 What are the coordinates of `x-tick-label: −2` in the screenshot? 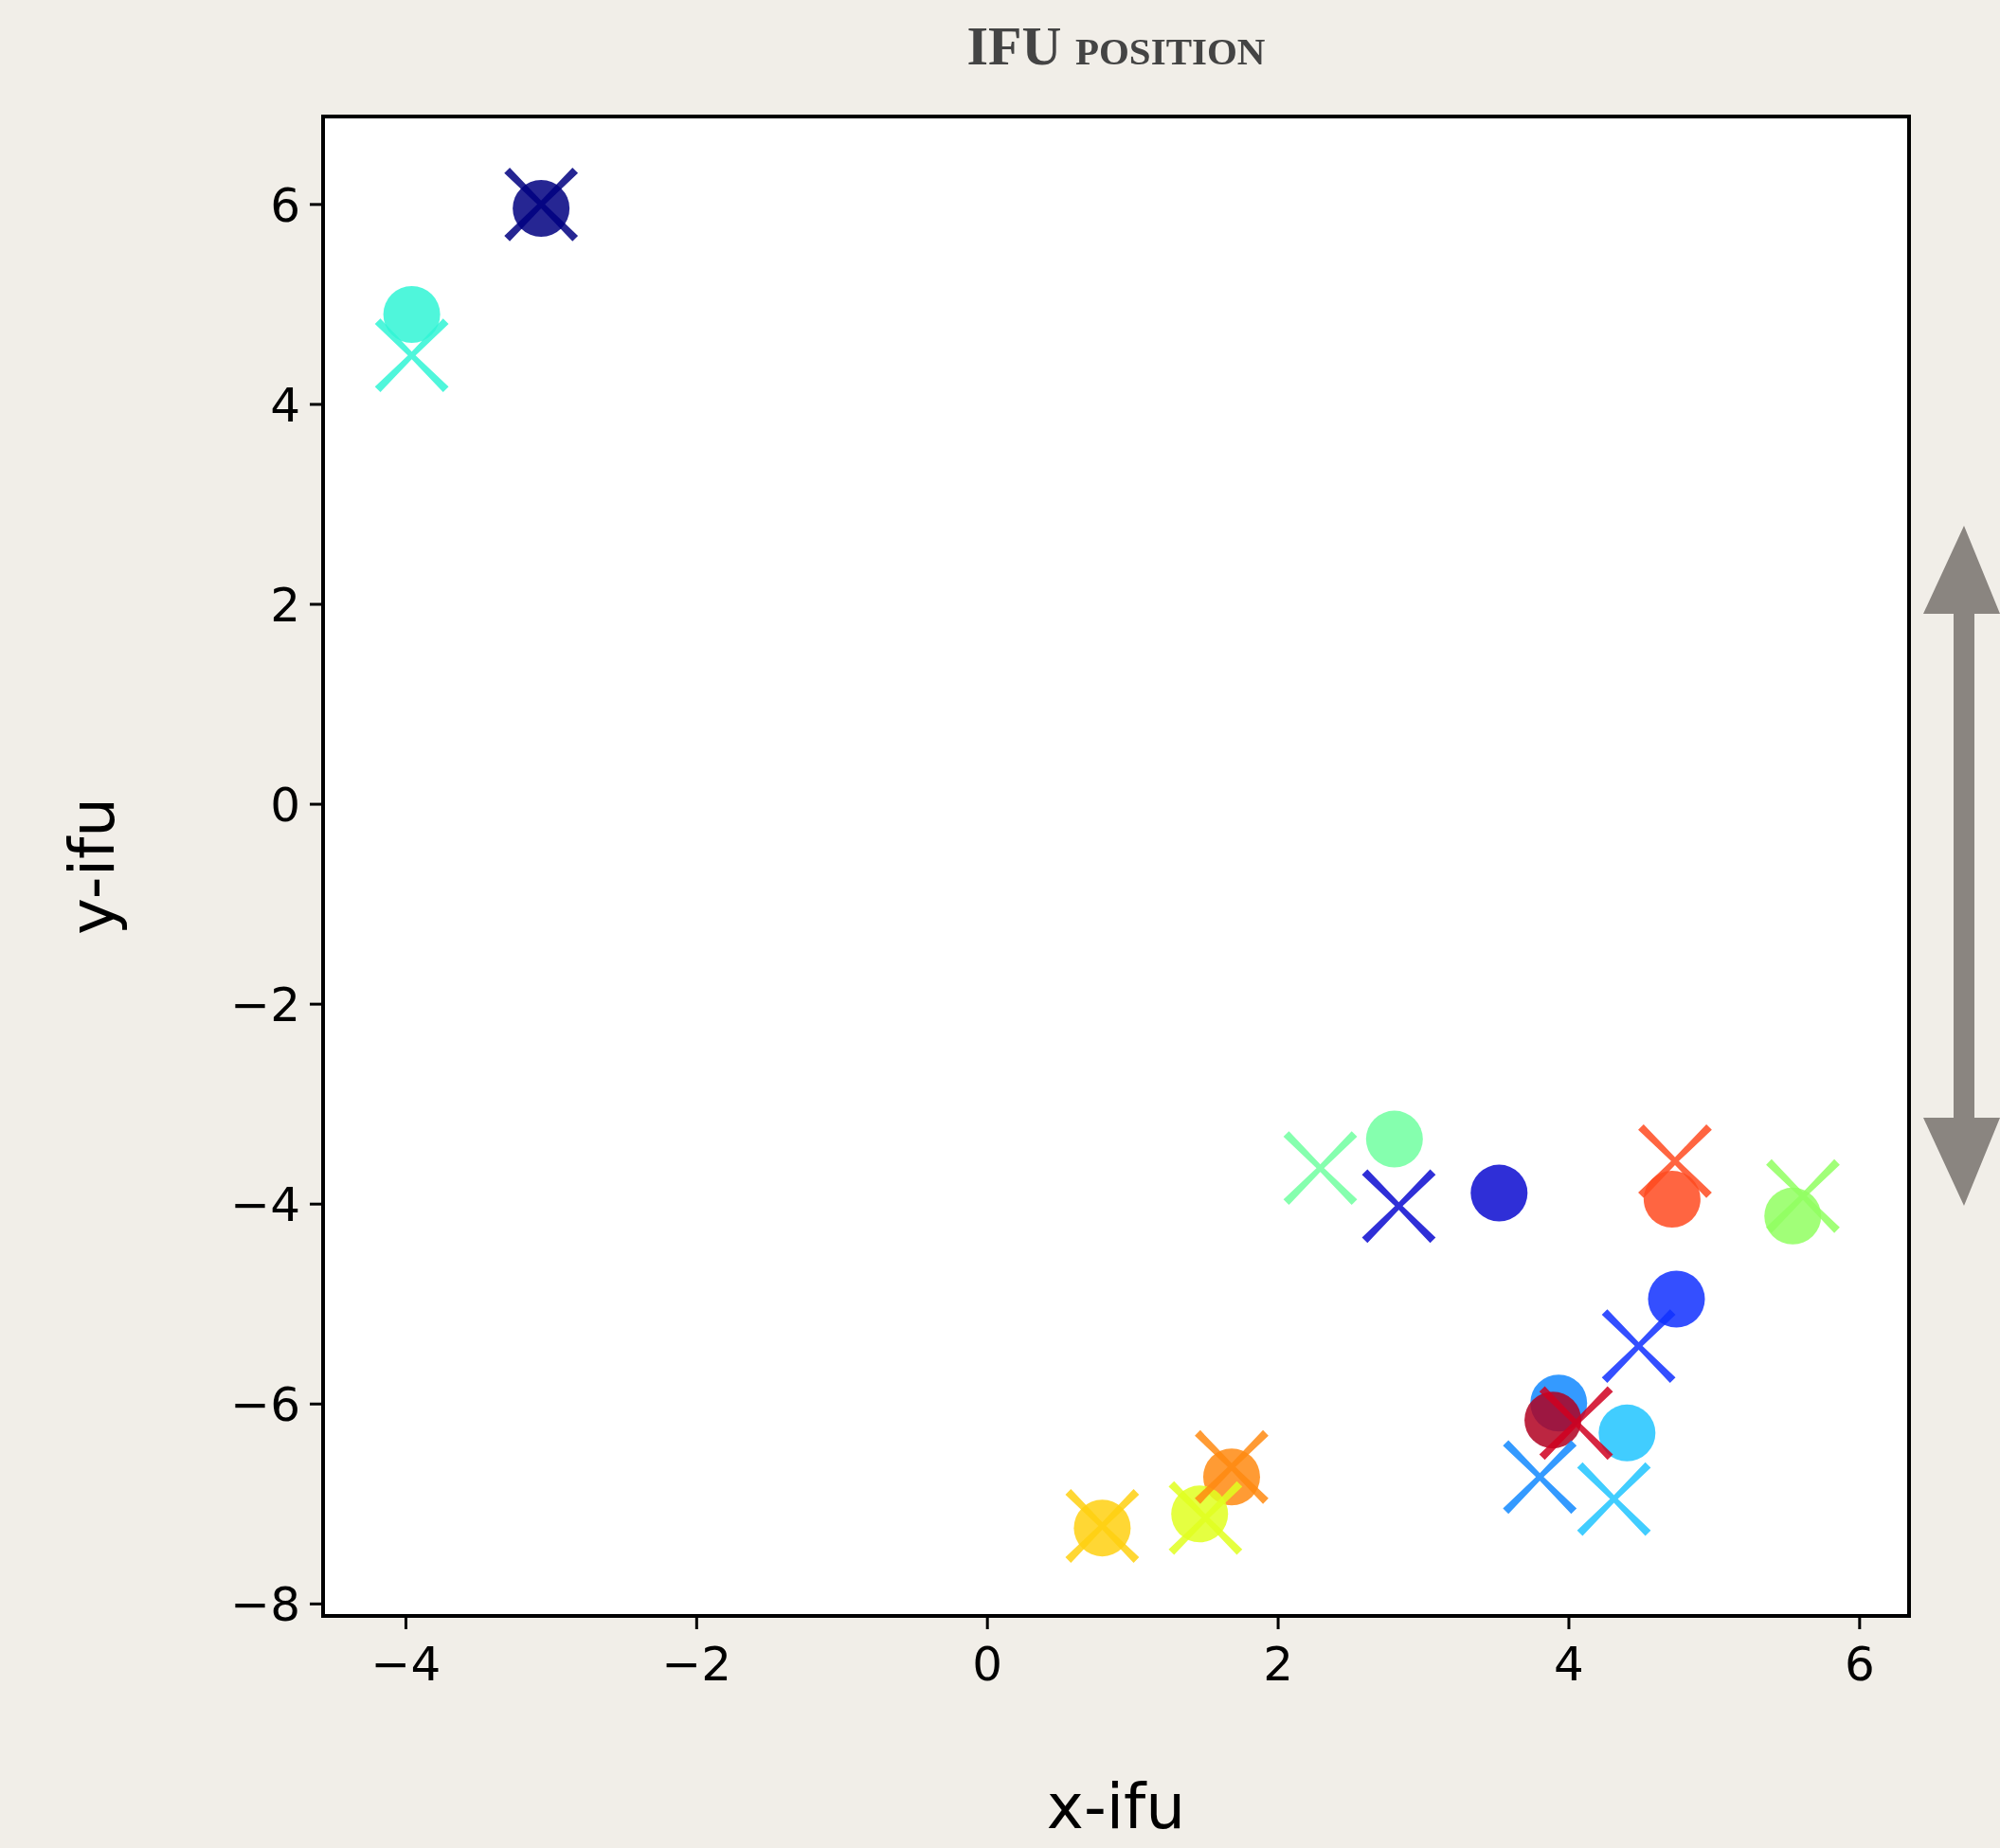 It's located at (697, 1664).